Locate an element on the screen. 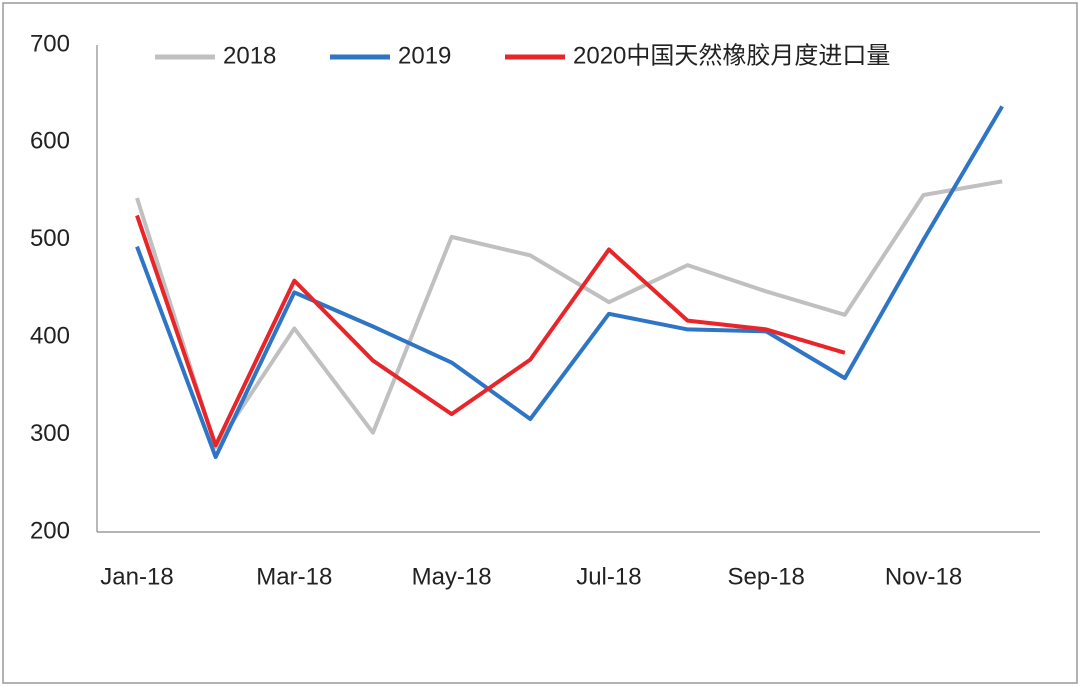 The height and width of the screenshot is (686, 1080). legend-label: 2020中国天然橡胶月度进口量 is located at coordinates (731, 55).